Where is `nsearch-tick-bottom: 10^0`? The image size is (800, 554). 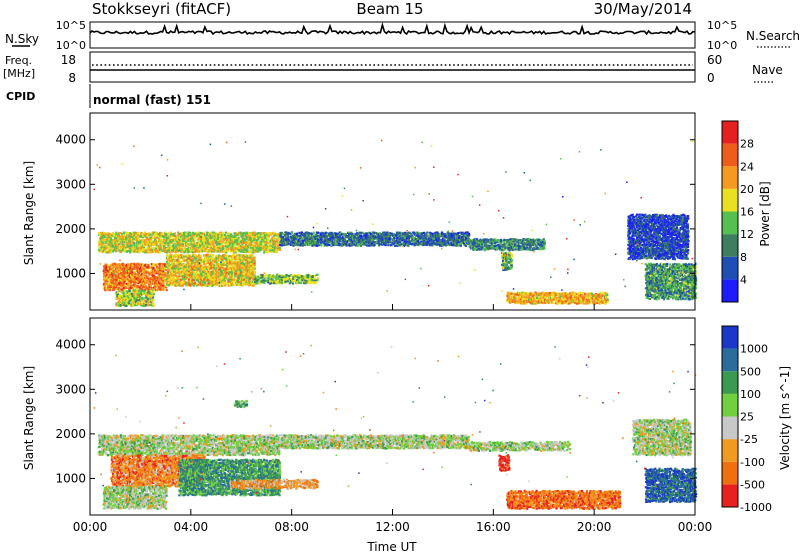 nsearch-tick-bottom: 10^0 is located at coordinates (722, 45).